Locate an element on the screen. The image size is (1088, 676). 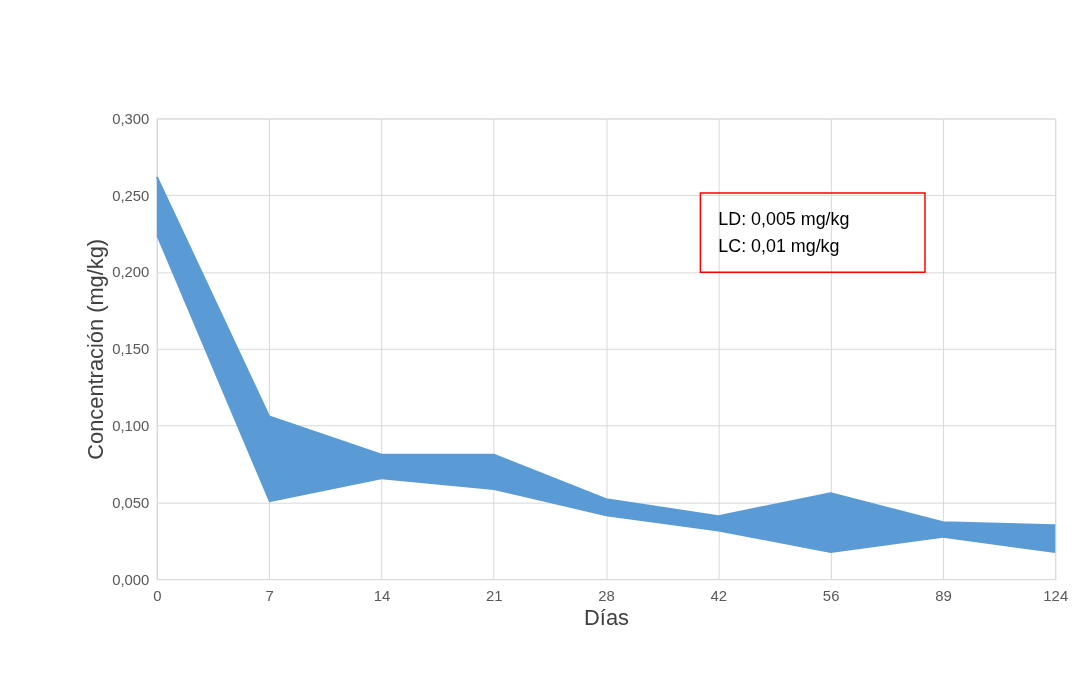
y-tick-label: 0,100 is located at coordinates (131, 426).